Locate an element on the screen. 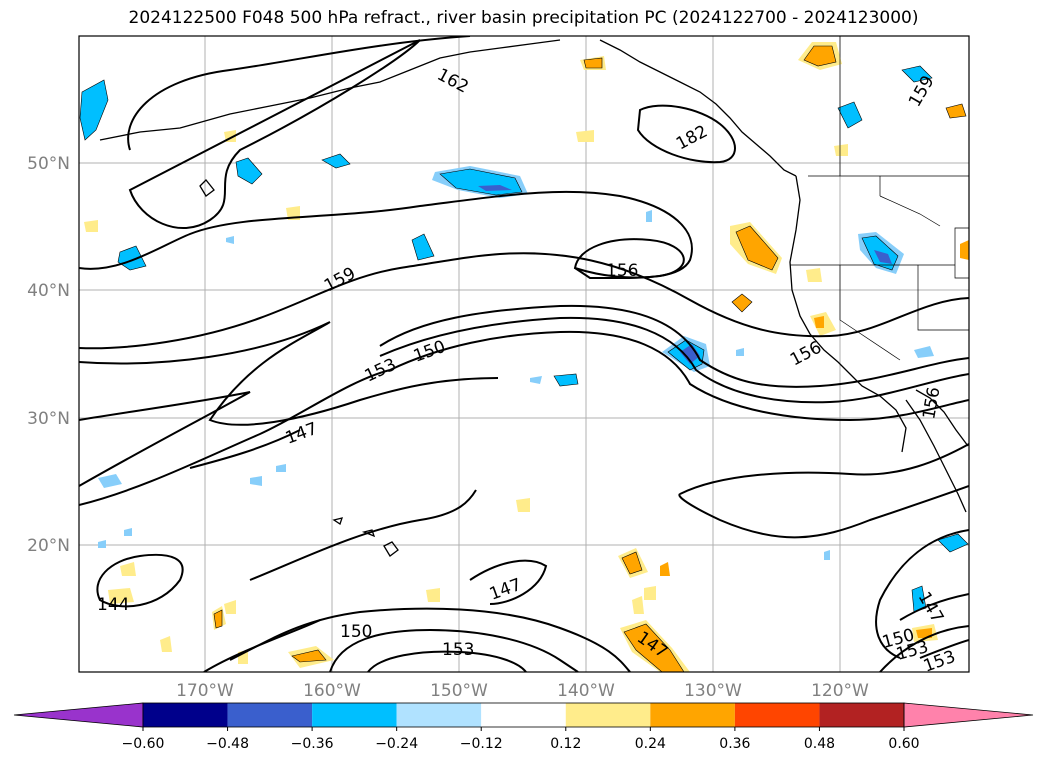  lat-label: 30°N is located at coordinates (48, 419).